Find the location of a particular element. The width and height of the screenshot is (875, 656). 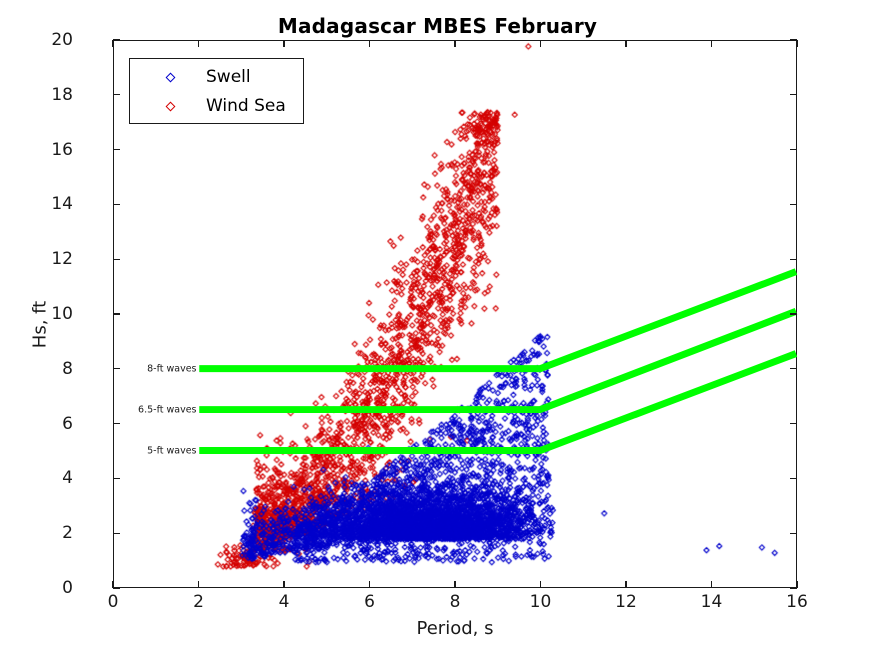

legend-marker-swell is located at coordinates (170, 77).